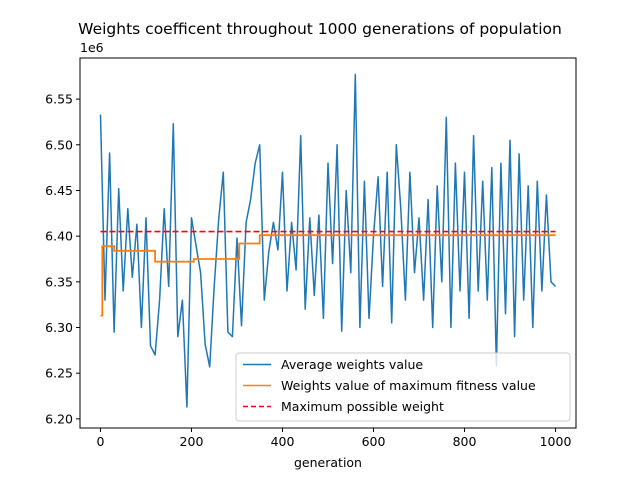 Image resolution: width=640 pixels, height=480 pixels. Describe the element at coordinates (334, 438) in the screenshot. I see `x-axis: 0 200 400 600 800 1000` at that location.